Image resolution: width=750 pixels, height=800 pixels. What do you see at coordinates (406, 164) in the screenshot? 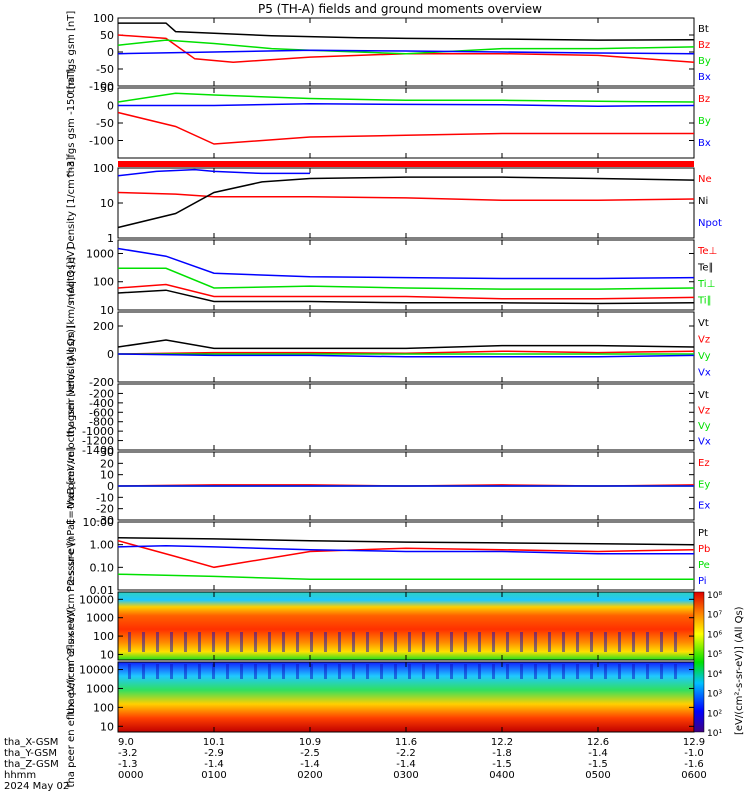
I see `separator-bar` at bounding box center [406, 164].